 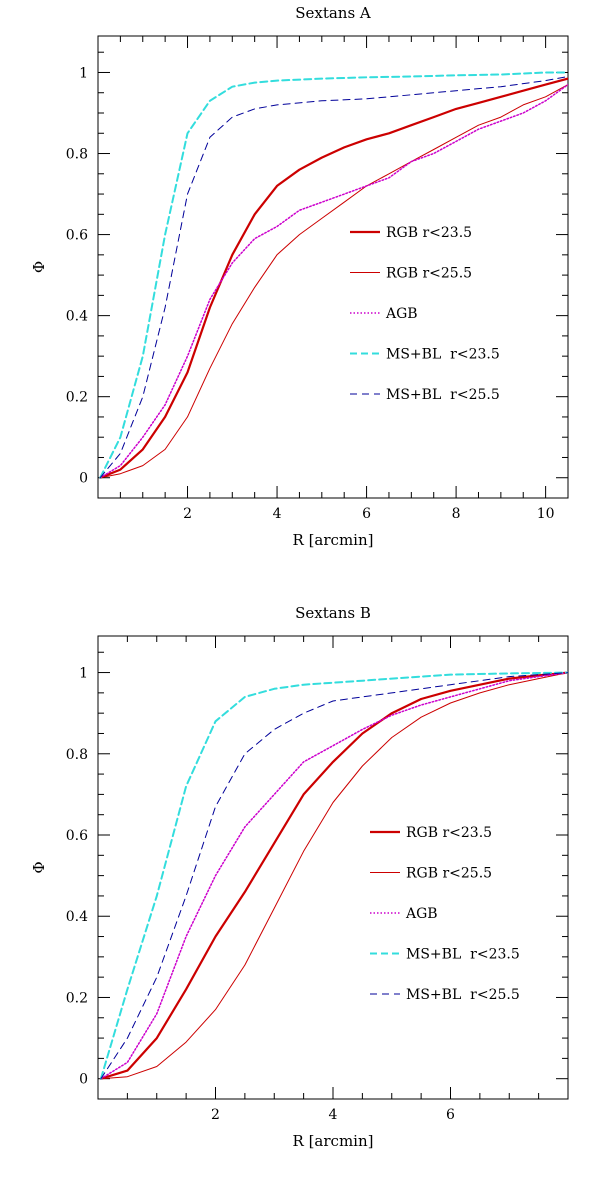 I want to click on chart-title: Sextans B, so click(x=333, y=613).